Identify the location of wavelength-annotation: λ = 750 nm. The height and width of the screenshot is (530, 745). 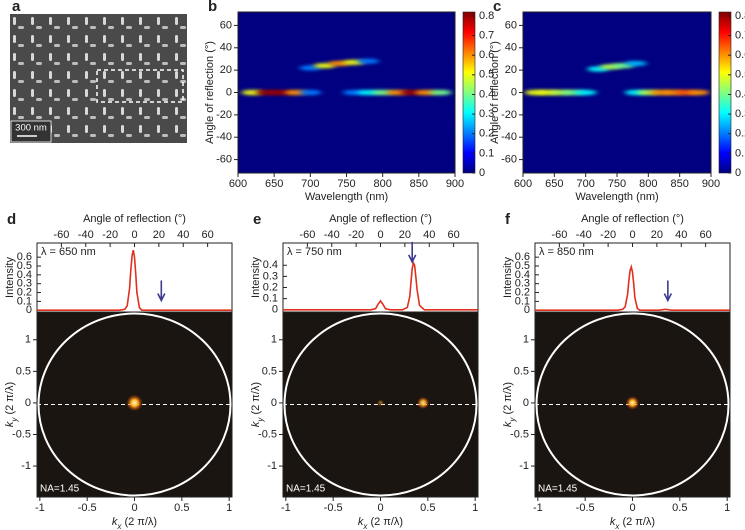
(314, 252).